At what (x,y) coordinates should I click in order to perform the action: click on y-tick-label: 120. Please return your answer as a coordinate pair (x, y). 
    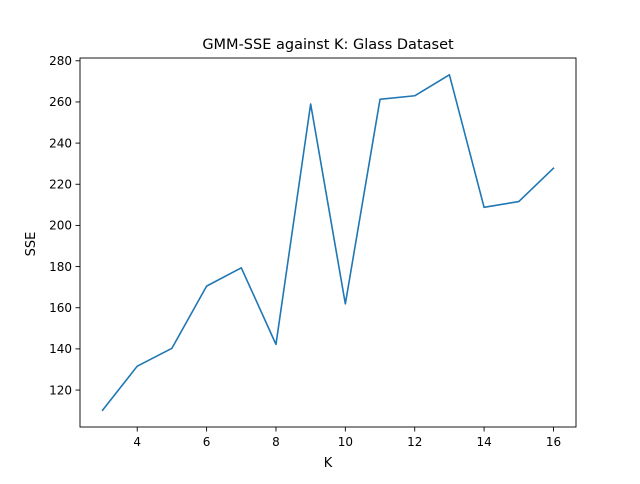
    Looking at the image, I should click on (60, 390).